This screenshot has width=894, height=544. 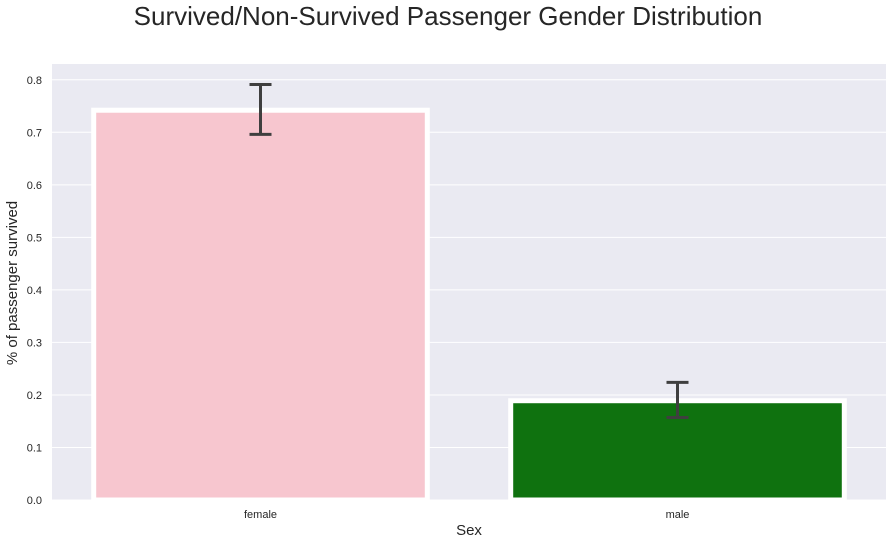 I want to click on y-tick-label: 0.7, so click(x=34, y=133).